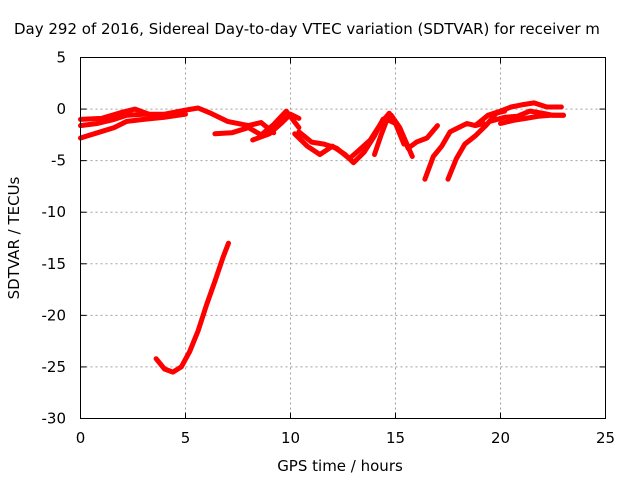 The image size is (640, 480). Describe the element at coordinates (81, 438) in the screenshot. I see `x-tick-label: 0` at that location.